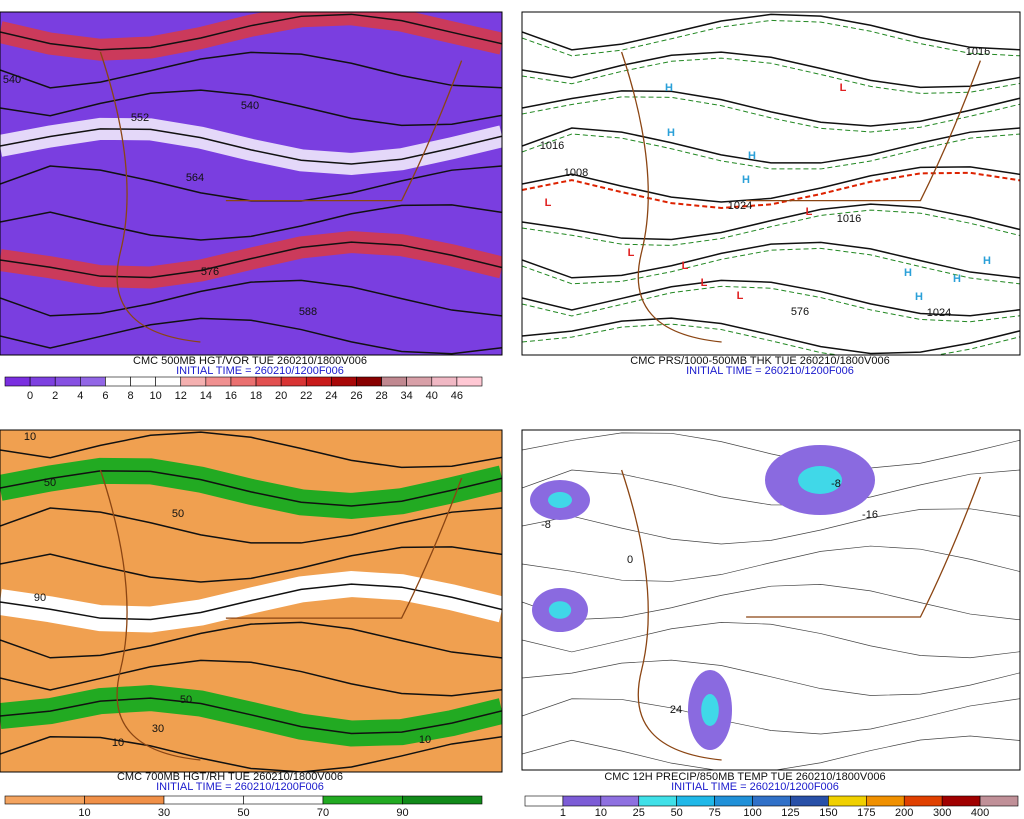 This screenshot has width=1024, height=819. Describe the element at coordinates (639, 813) in the screenshot. I see `colorbar-label: 25` at that location.